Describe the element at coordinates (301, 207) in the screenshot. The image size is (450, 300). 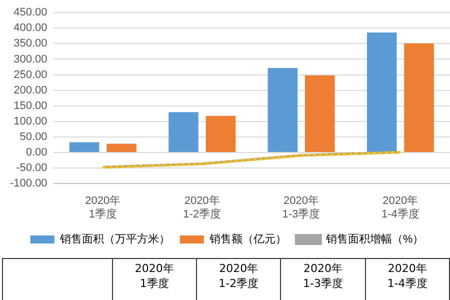
I see `x-tick-label: 2020年 1-3季度` at that location.